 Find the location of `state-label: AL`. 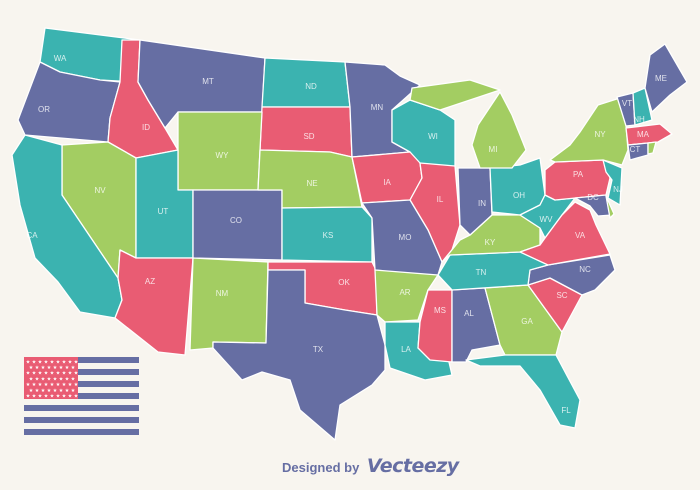

state-label: AL is located at coordinates (469, 313).